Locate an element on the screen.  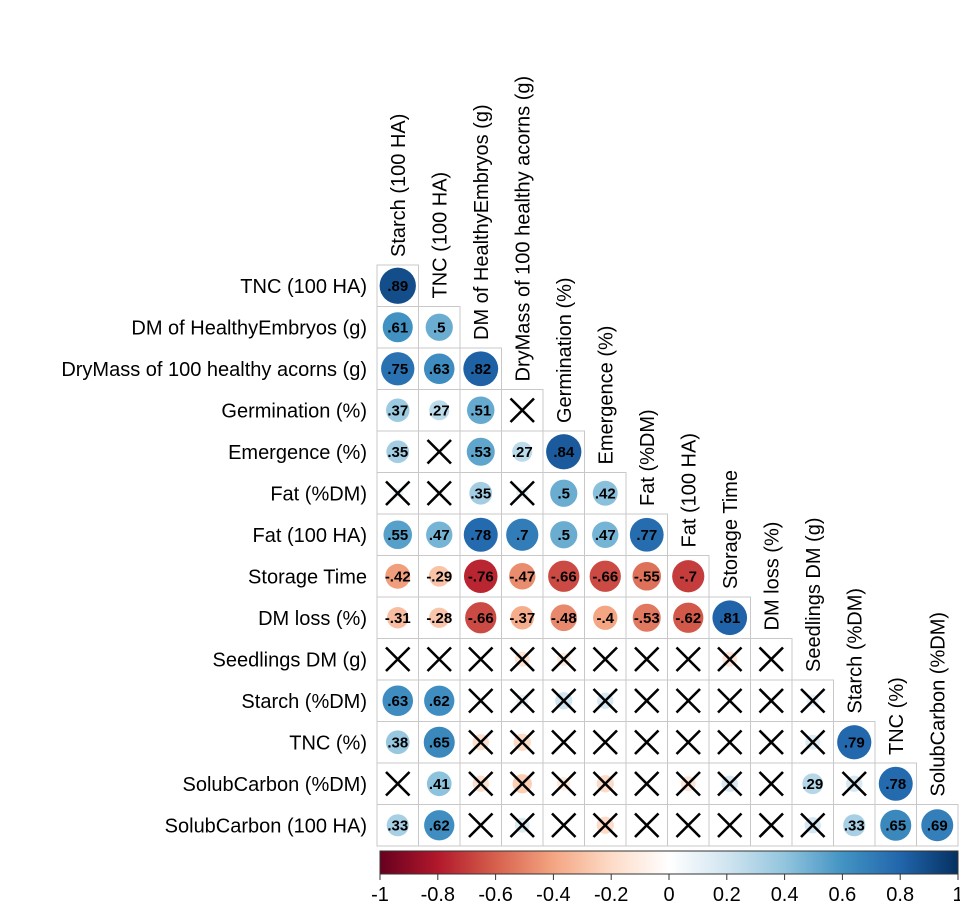
correlation-value-label: .84 is located at coordinates (564, 452).